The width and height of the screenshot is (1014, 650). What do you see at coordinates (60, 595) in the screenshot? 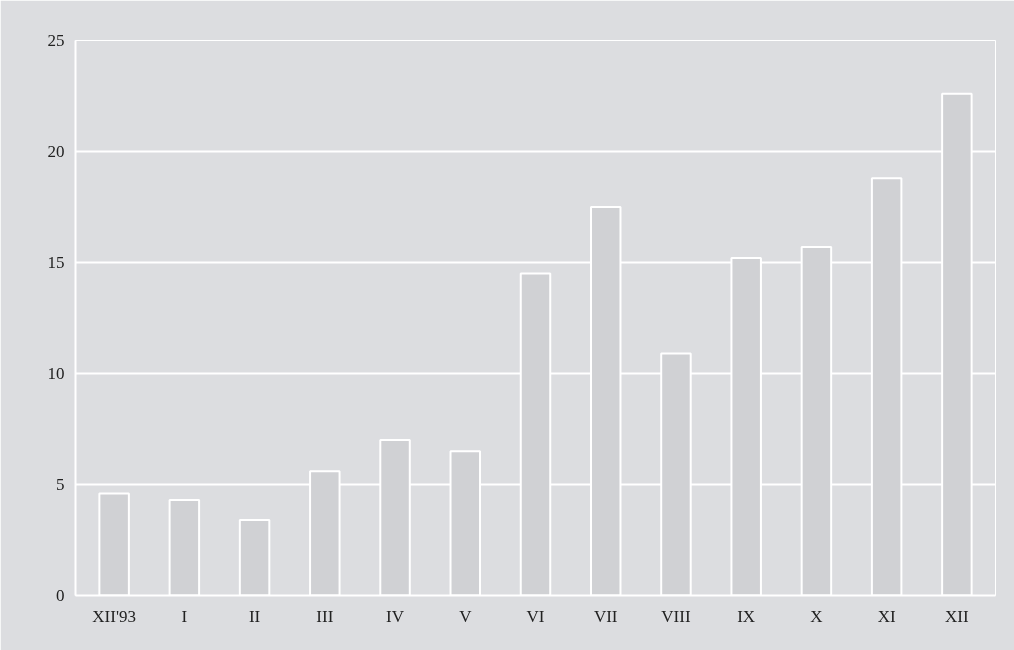
I see `y-tick-label: 0` at bounding box center [60, 595].